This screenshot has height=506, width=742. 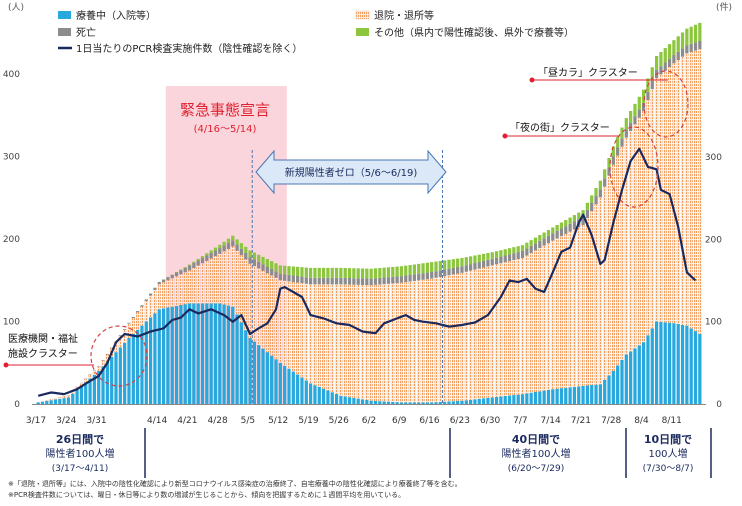 What do you see at coordinates (713, 323) in the screenshot?
I see `right-ytick-label: 100` at bounding box center [713, 323].